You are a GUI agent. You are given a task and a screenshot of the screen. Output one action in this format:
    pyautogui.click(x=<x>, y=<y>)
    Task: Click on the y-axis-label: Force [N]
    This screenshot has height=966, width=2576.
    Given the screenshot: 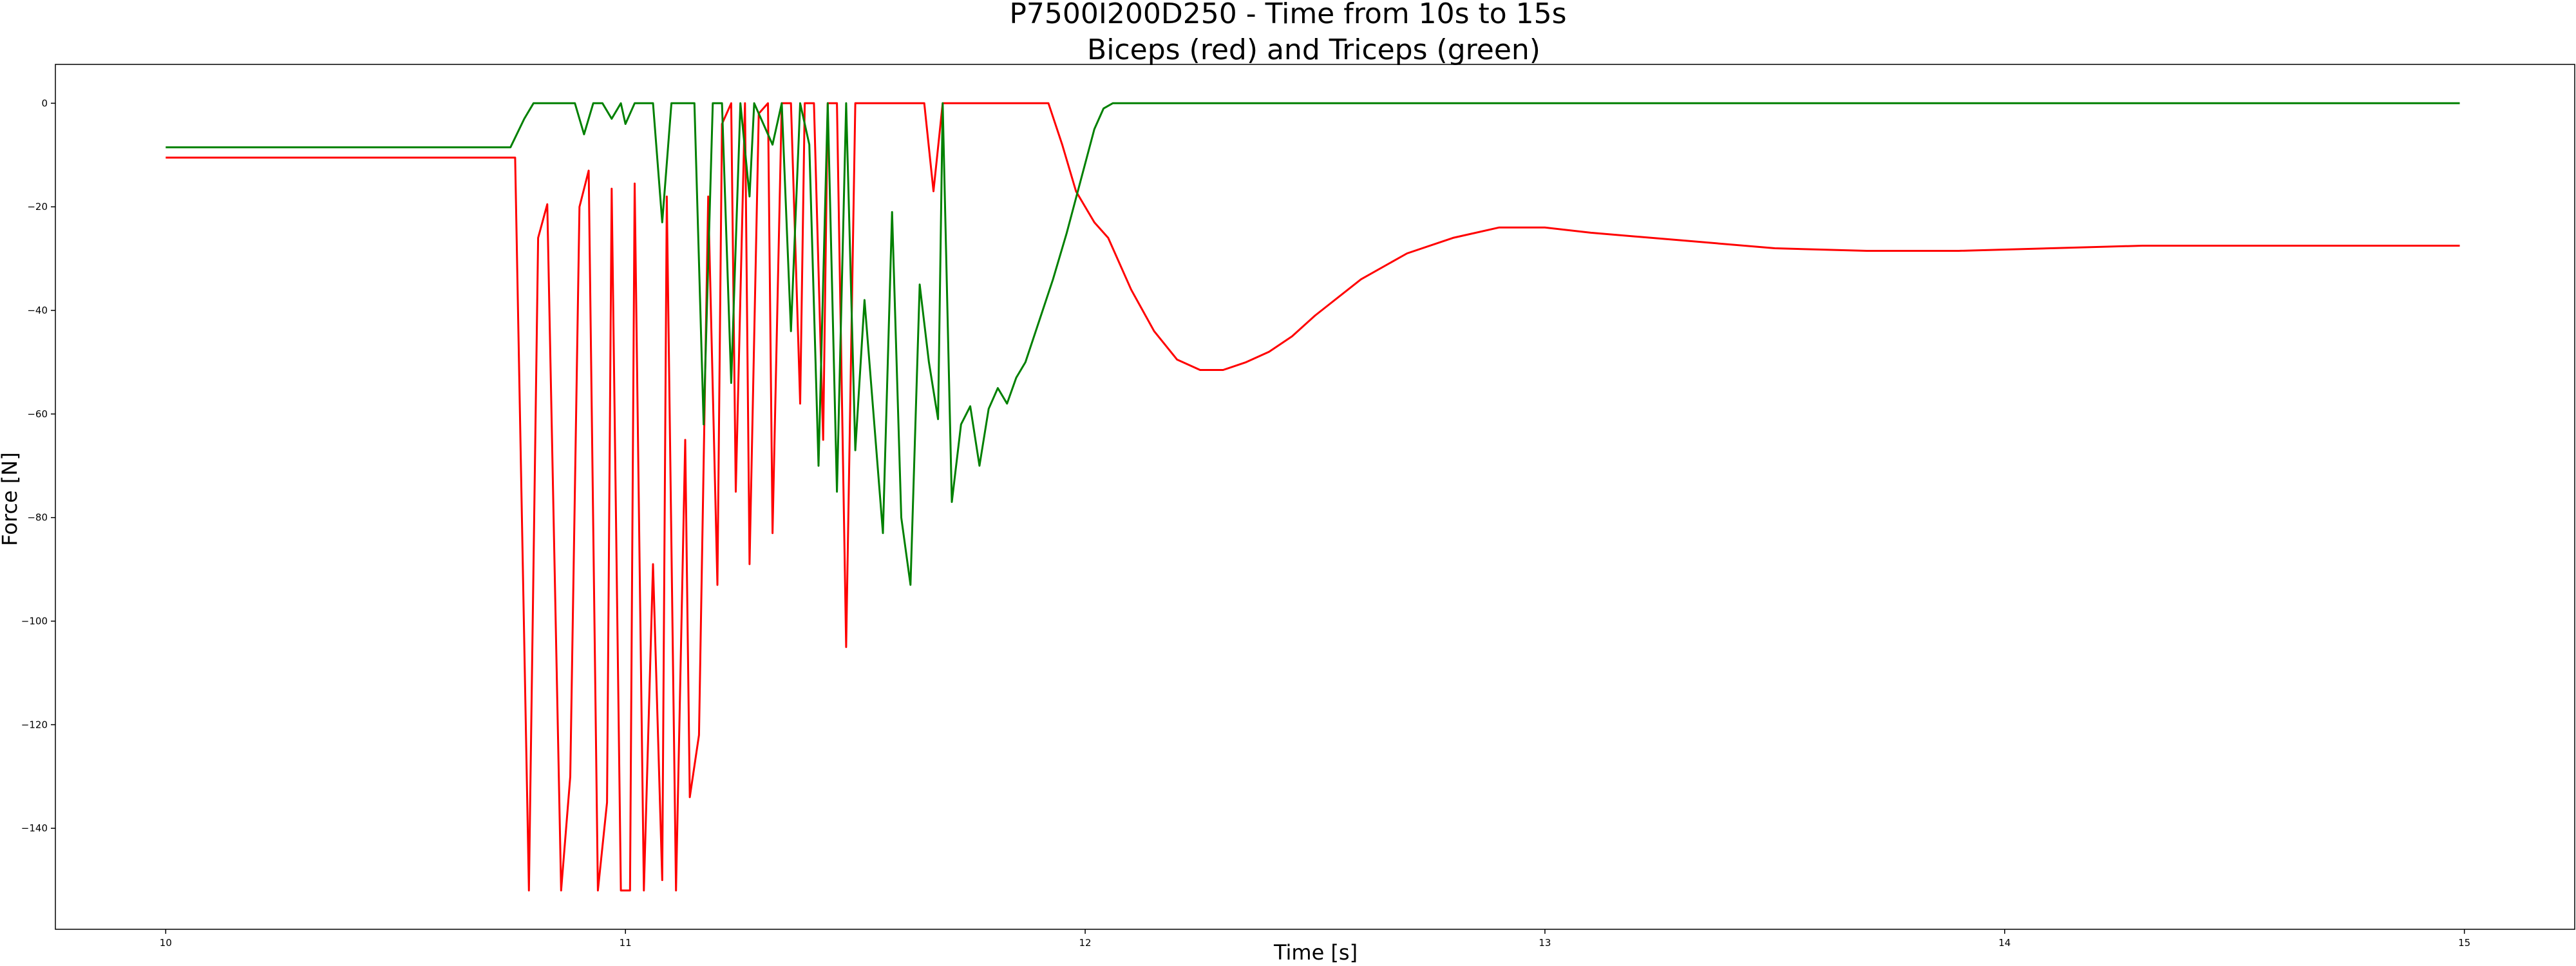 What is the action you would take?
    pyautogui.click(x=11, y=499)
    